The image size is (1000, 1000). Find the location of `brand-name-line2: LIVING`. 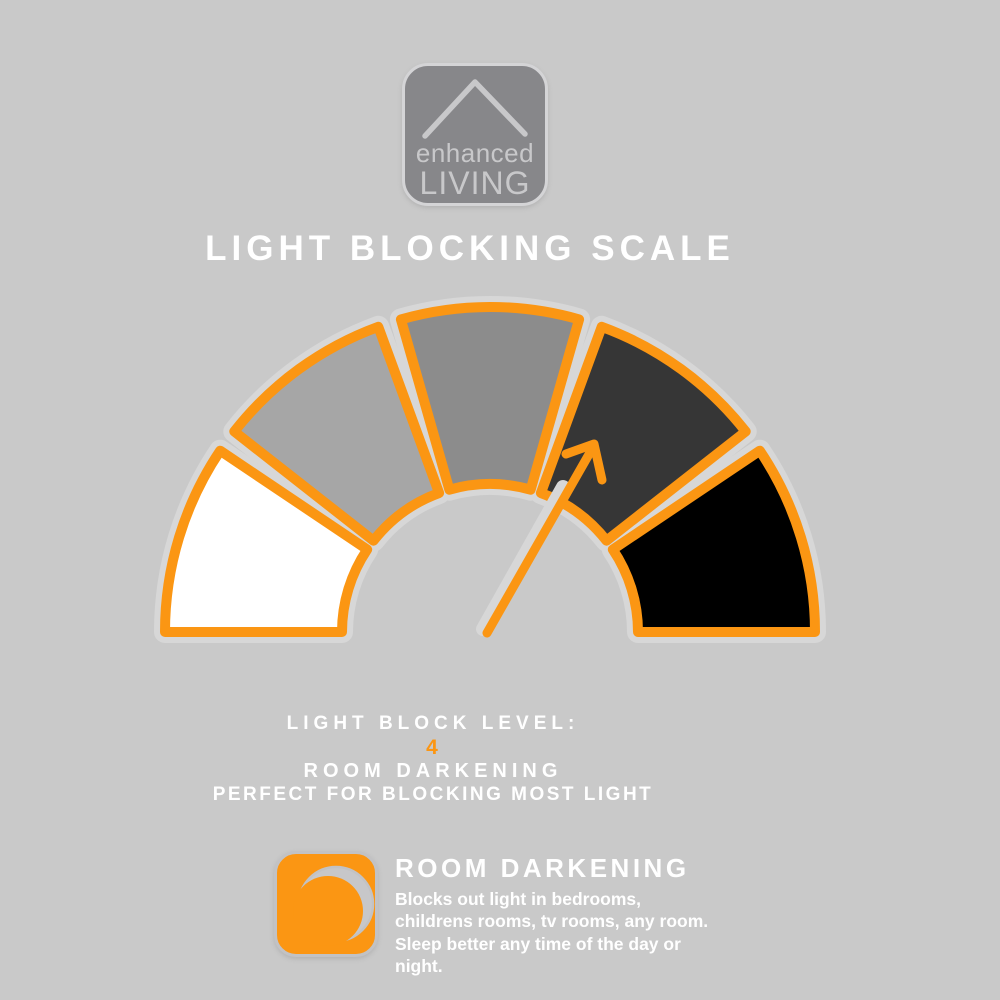

brand-name-line2: LIVING is located at coordinates (475, 183).